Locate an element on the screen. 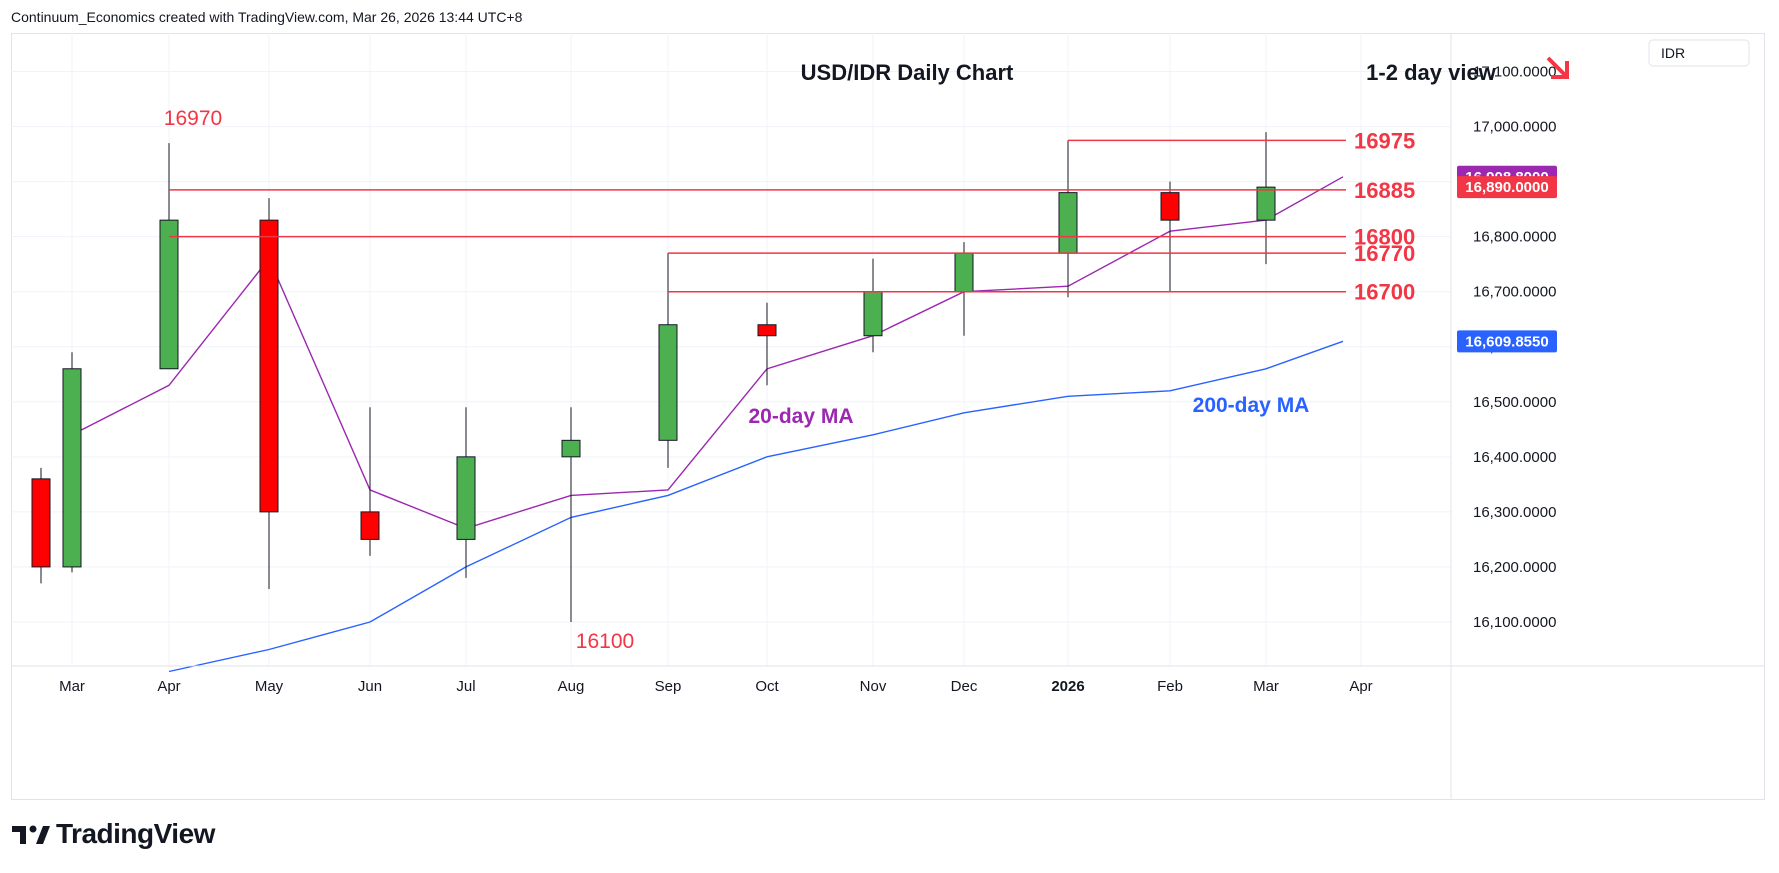 This screenshot has width=1779, height=873. y-tick-label: 16,700.0000 is located at coordinates (1514, 292).